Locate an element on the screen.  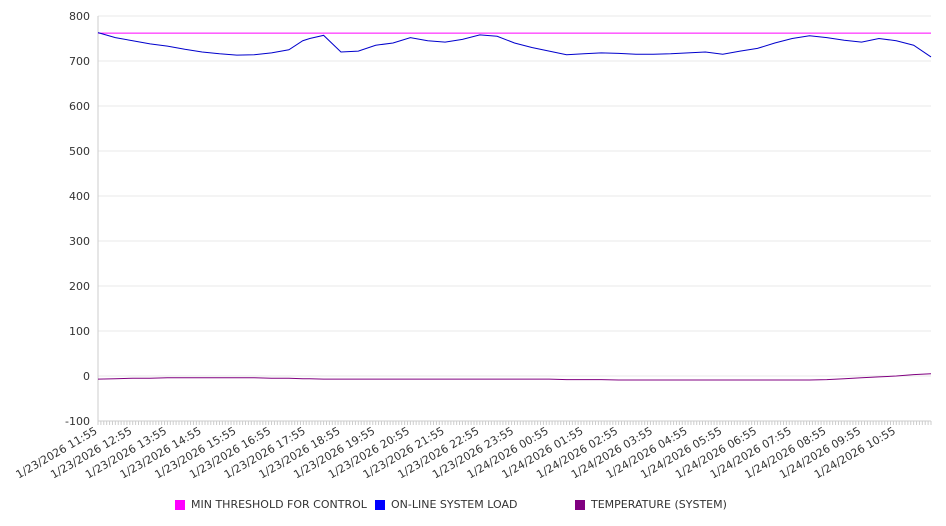
y-tick-label: 600 is located at coordinates (79, 106).